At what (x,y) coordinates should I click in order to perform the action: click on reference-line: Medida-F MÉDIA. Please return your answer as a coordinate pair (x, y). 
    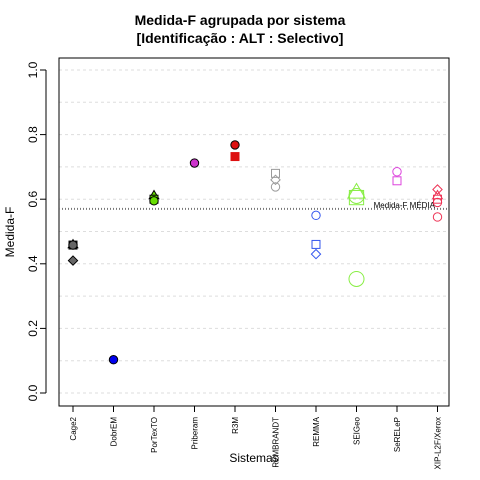
    Looking at the image, I should click on (254, 205).